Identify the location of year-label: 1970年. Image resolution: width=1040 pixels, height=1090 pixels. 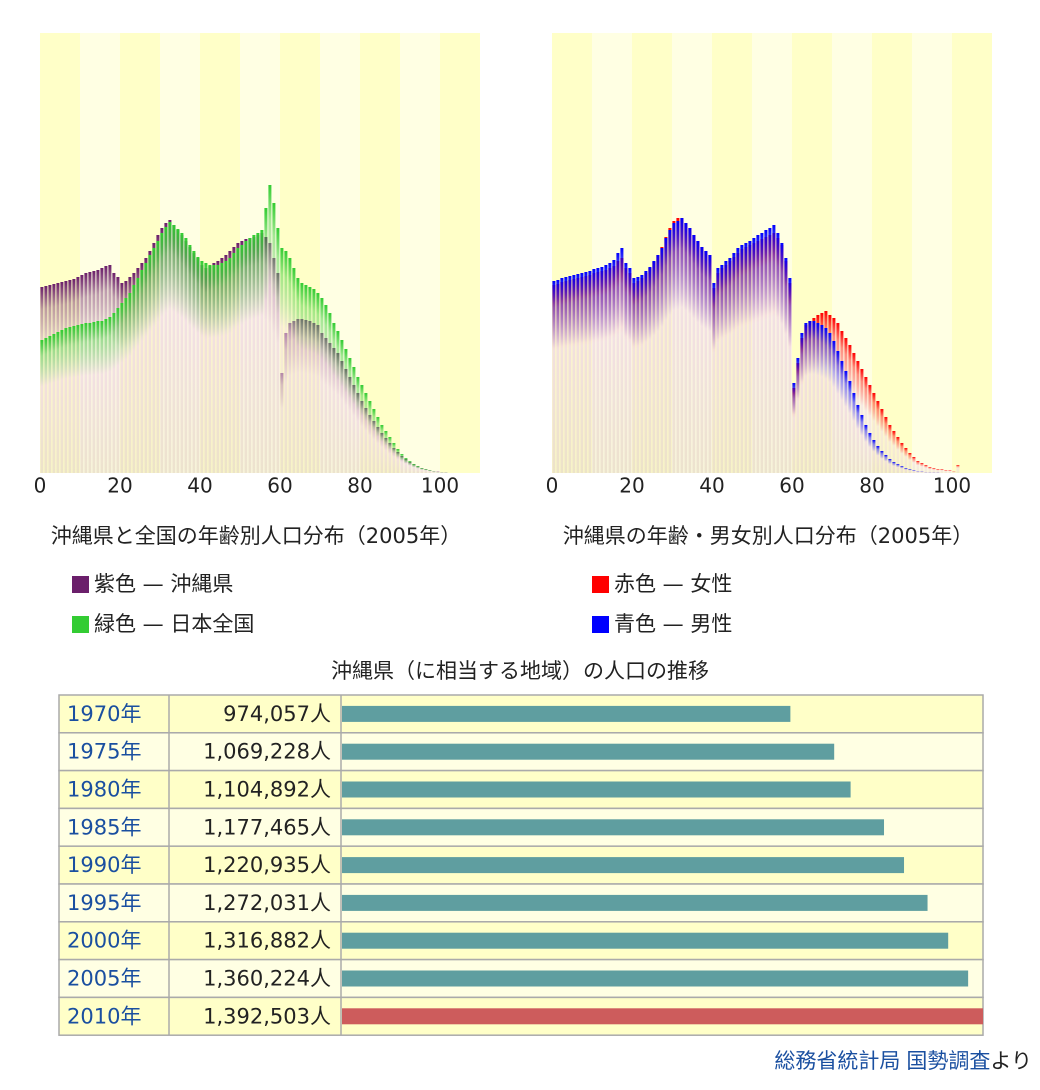
(104, 714).